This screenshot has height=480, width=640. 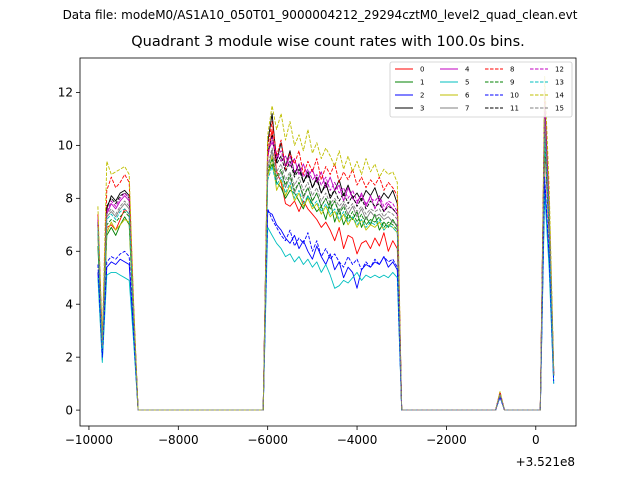 What do you see at coordinates (467, 96) in the screenshot?
I see `legend-label-6: 6` at bounding box center [467, 96].